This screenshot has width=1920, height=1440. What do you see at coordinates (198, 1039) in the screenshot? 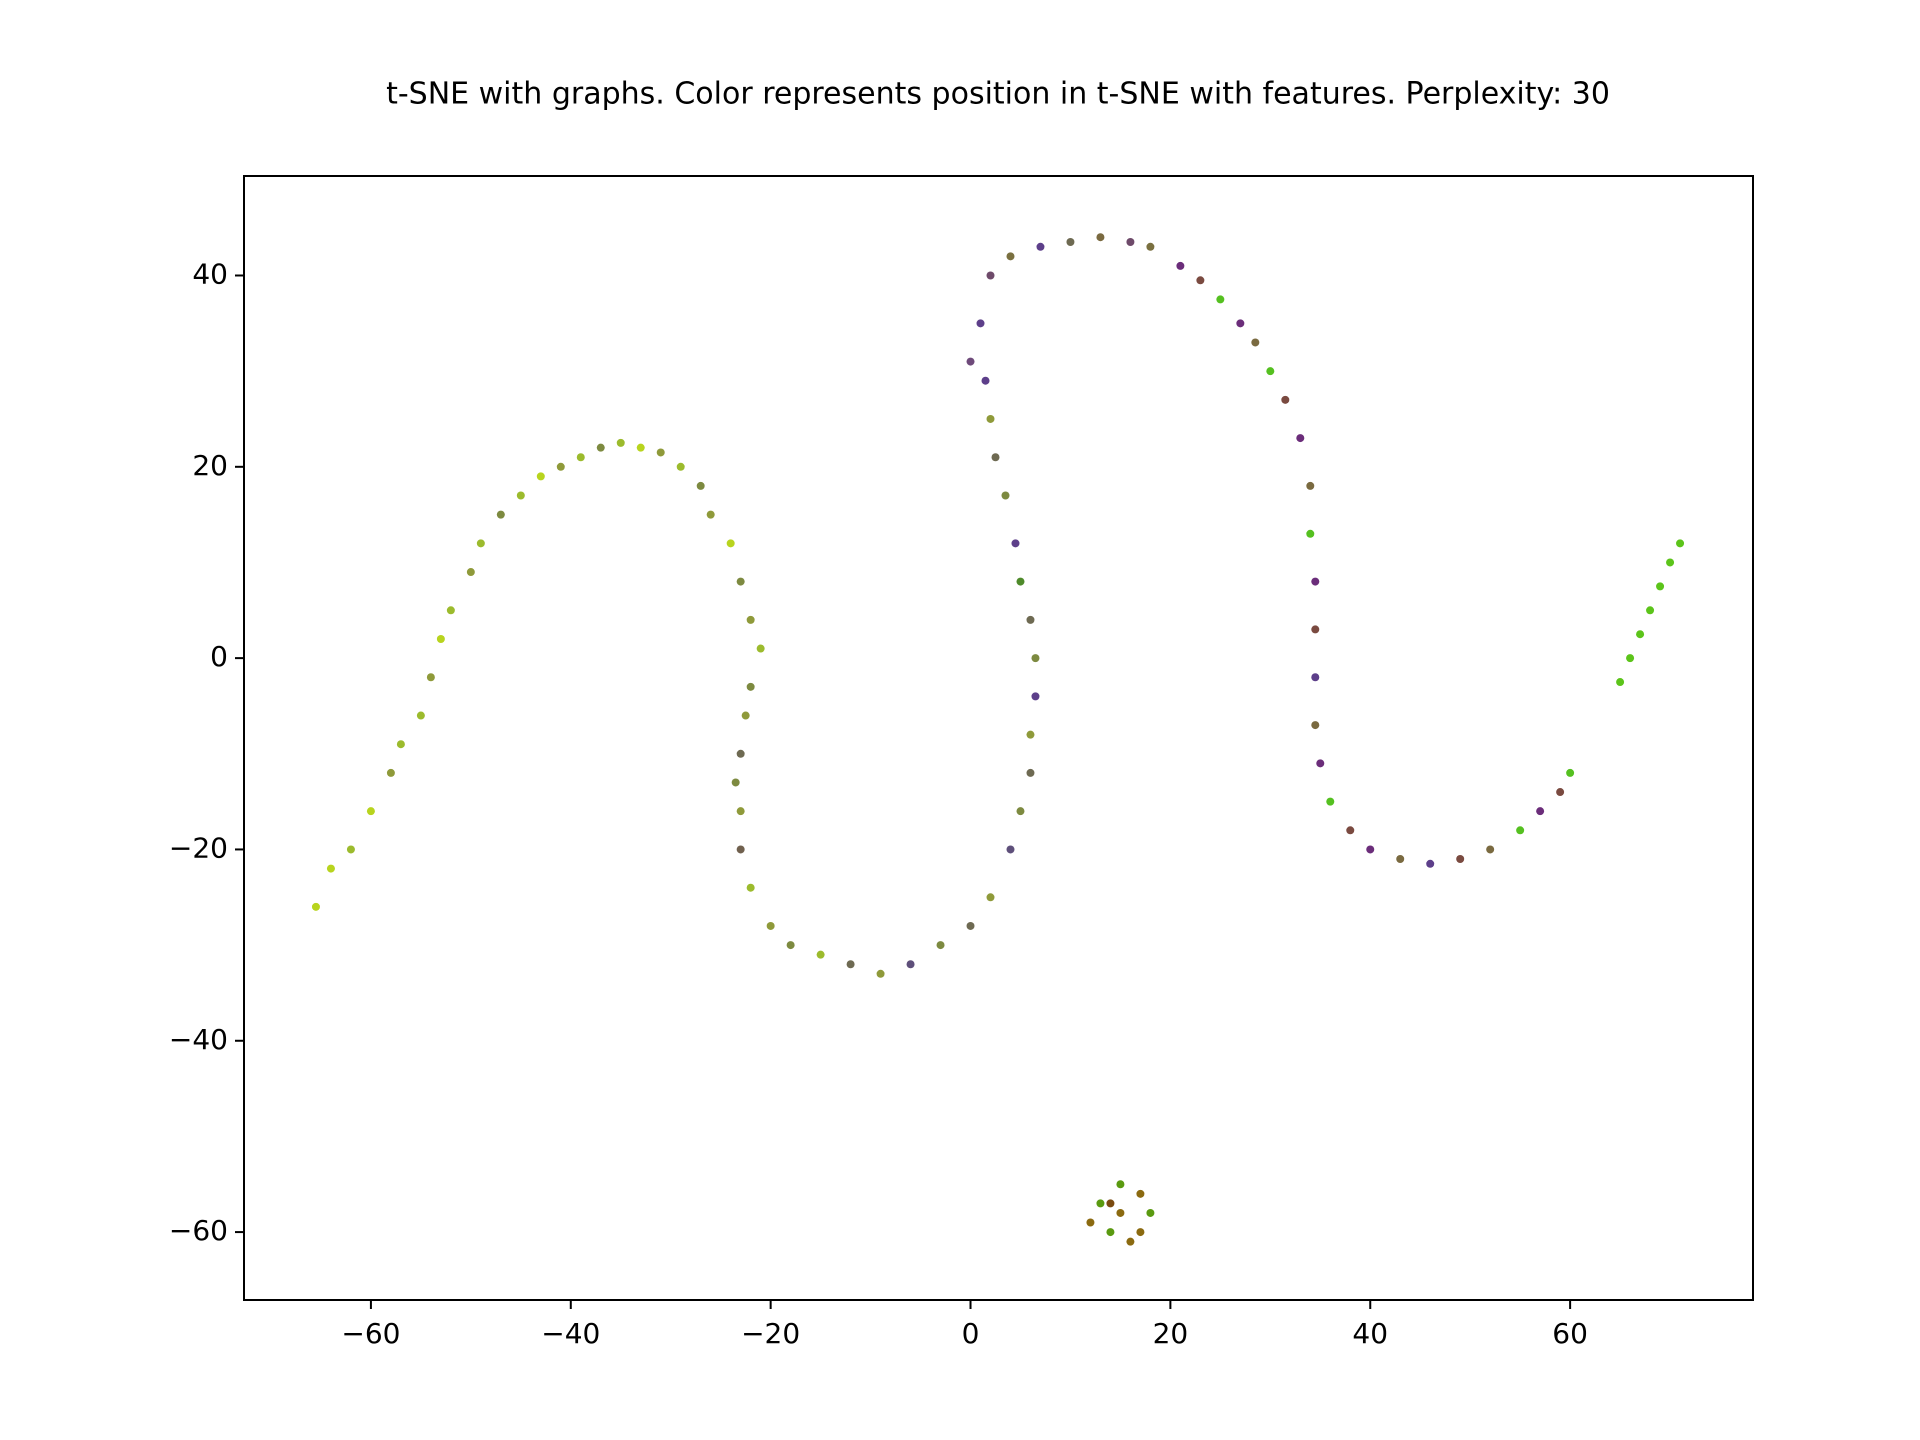
I see `y-tick-label: −40` at bounding box center [198, 1039].